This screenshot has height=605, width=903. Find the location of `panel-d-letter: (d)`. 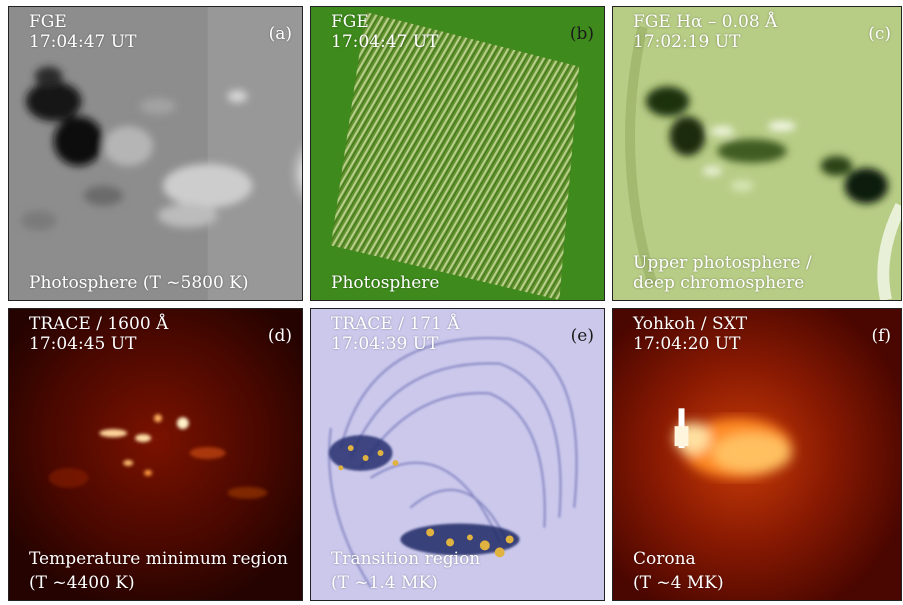

panel-d-letter: (d) is located at coordinates (279, 336).